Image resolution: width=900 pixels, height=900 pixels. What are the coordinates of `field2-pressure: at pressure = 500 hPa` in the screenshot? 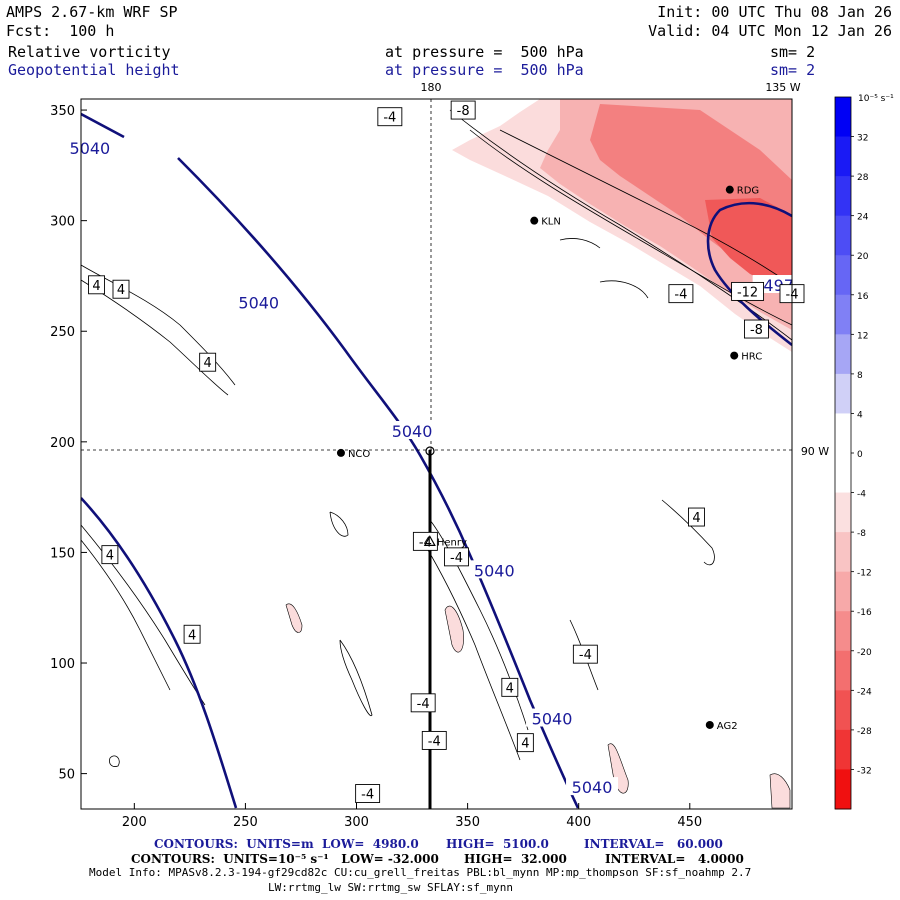 It's located at (484, 70).